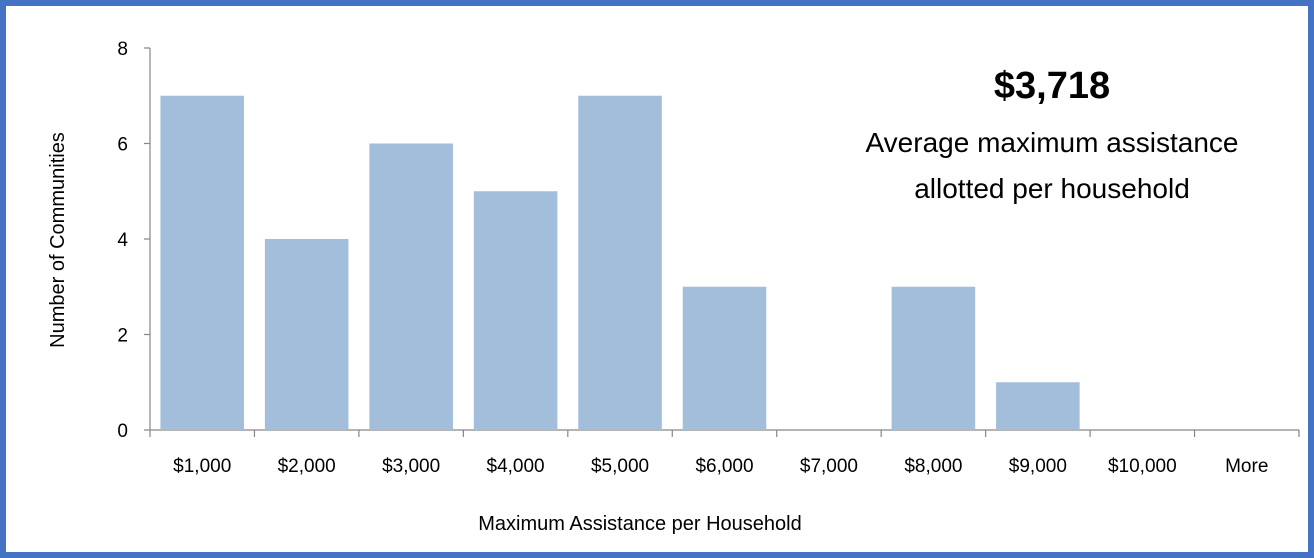 The image size is (1314, 558). Describe the element at coordinates (933, 466) in the screenshot. I see `x-tick-label: $8,000` at that location.